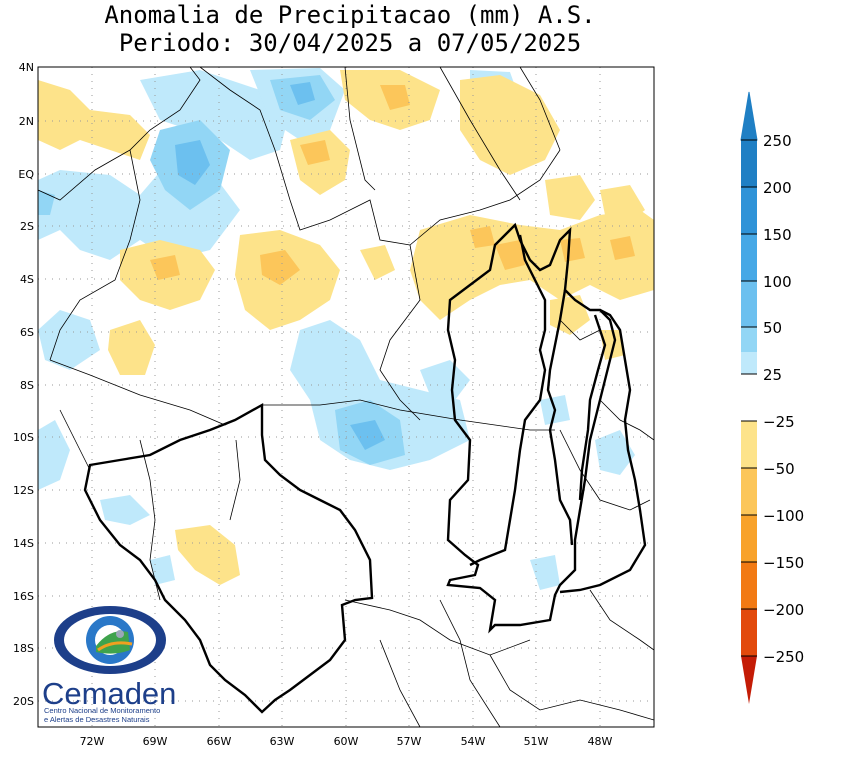  What do you see at coordinates (777, 141) in the screenshot?
I see `colorbar-label: 250` at bounding box center [777, 141].